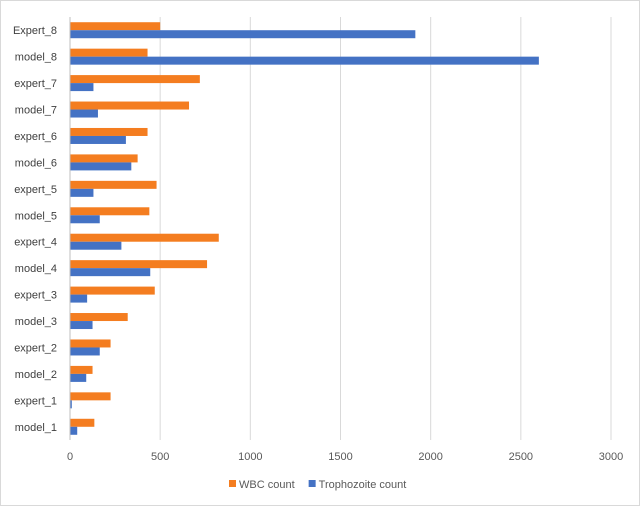  I want to click on bar-model_4-trophozoite-count, so click(110, 272).